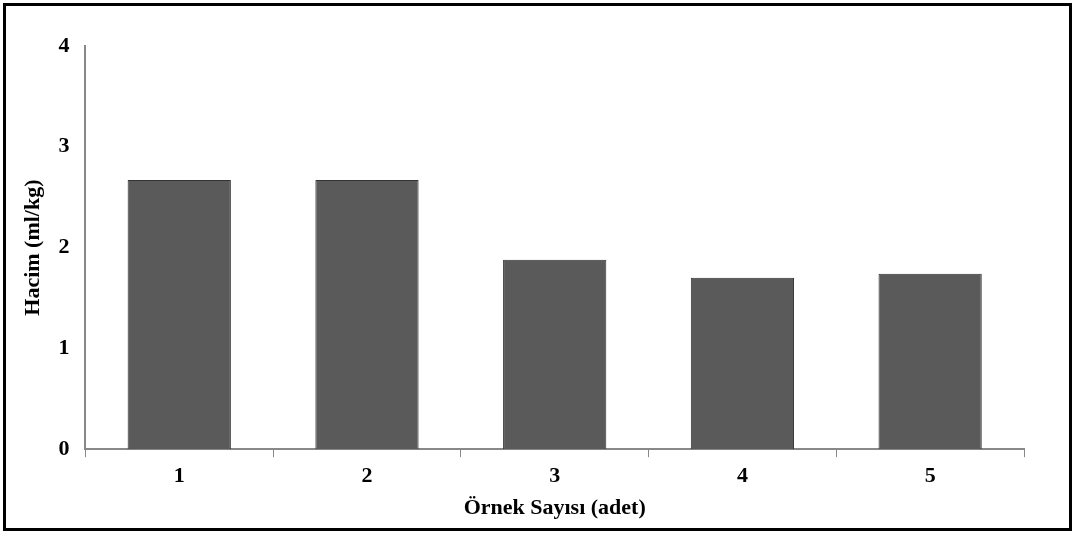 The image size is (1075, 533). Describe the element at coordinates (554, 507) in the screenshot. I see `x-axis-title: Örnek Sayısı (adet)` at that location.